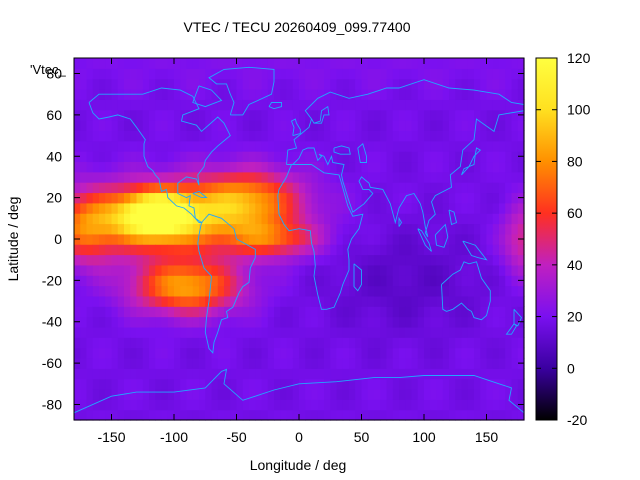 This screenshot has height=480, width=640. I want to click on coast-africa, so click(320, 237).